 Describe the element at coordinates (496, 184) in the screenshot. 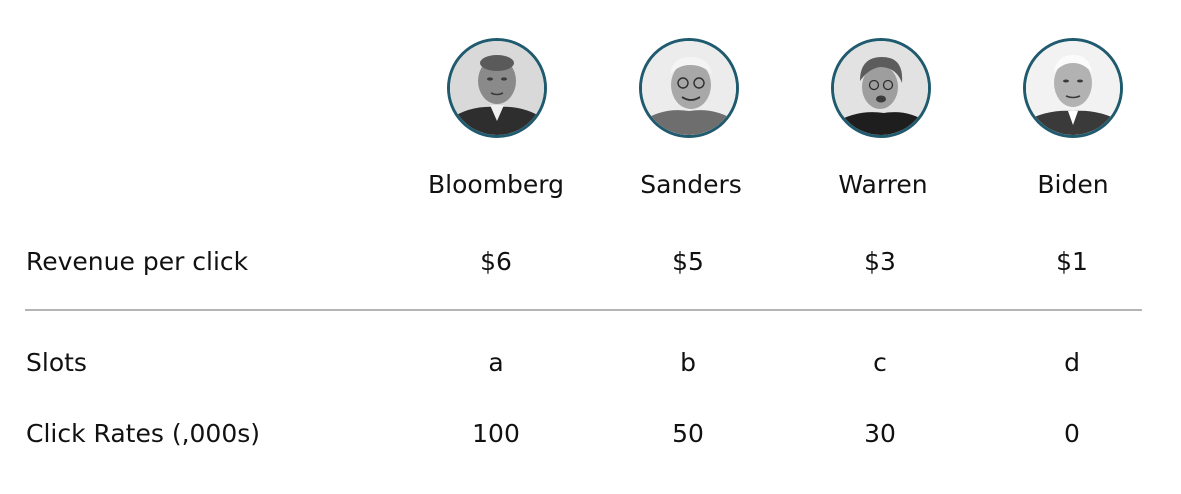

I see `candidate-name: Bloomberg` at that location.